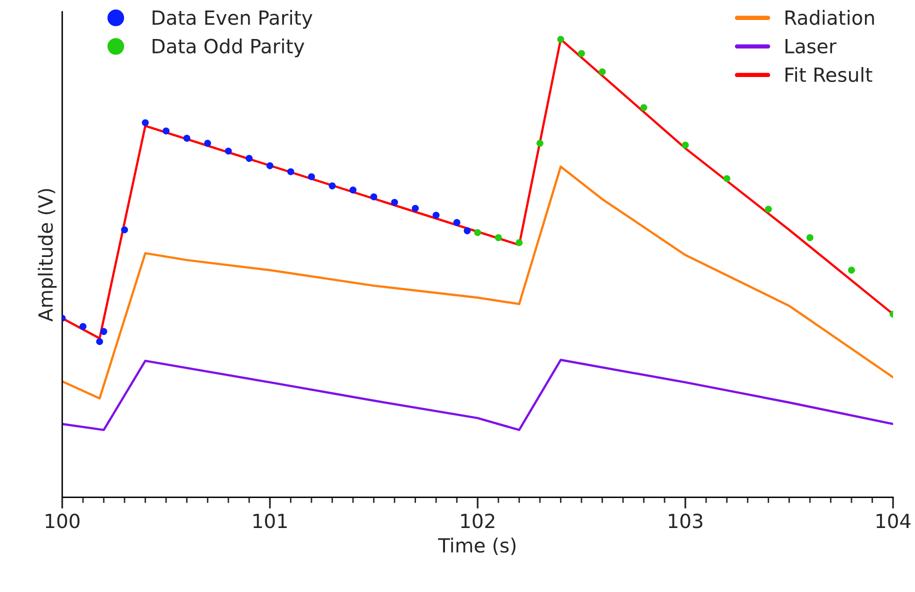 The width and height of the screenshot is (915, 592). I want to click on legend-label: Data Even Parity, so click(232, 19).